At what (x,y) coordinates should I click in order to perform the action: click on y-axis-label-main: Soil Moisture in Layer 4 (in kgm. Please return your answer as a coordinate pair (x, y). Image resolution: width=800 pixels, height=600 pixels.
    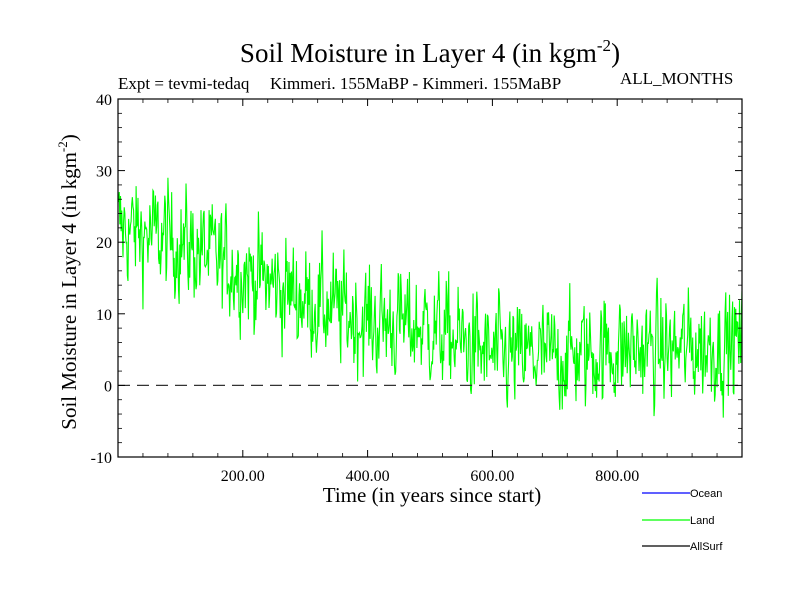
    Looking at the image, I should click on (69, 291).